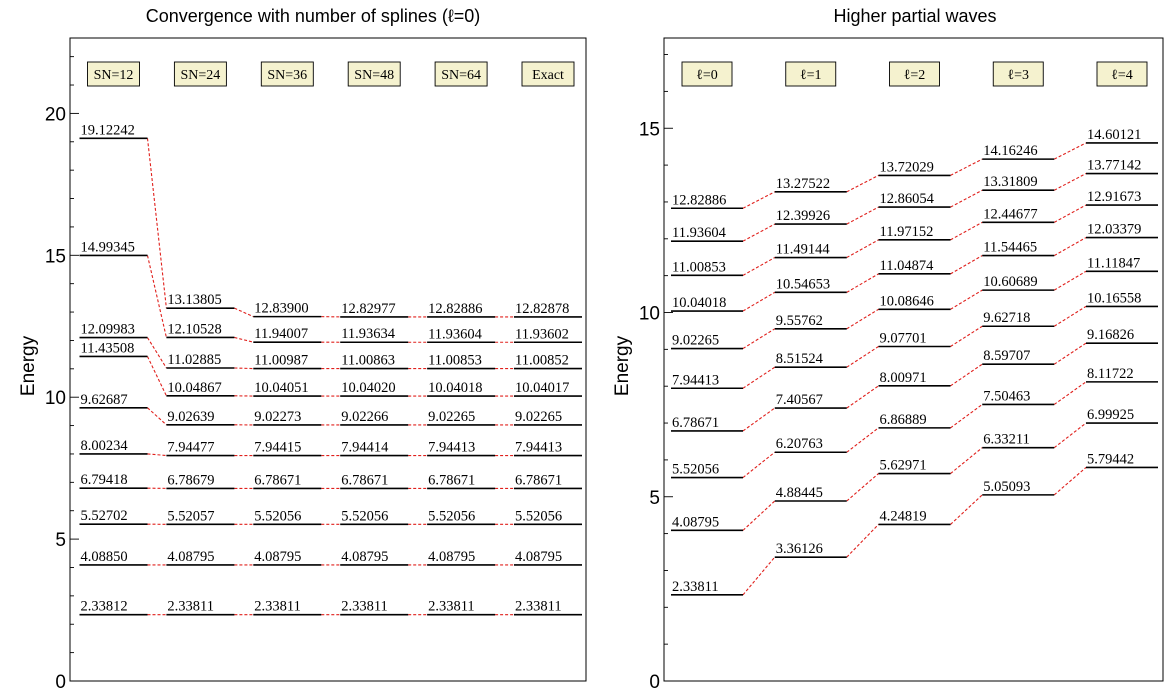 The image size is (1171, 693). What do you see at coordinates (803, 250) in the screenshot?
I see `energy-level-label: 11.49144` at bounding box center [803, 250].